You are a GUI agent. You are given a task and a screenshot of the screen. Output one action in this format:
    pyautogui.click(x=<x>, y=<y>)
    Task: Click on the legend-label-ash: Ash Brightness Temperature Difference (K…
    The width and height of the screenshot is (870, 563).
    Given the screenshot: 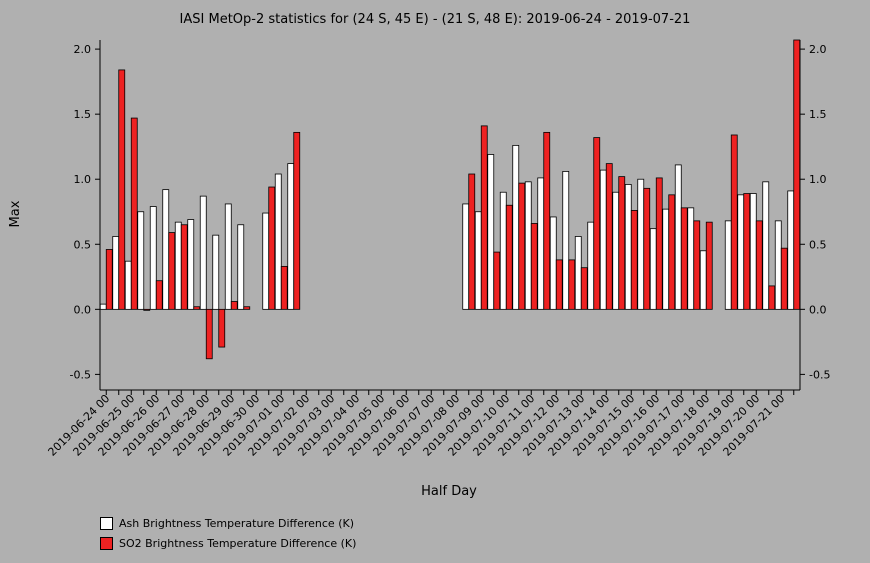 What is the action you would take?
    pyautogui.click(x=236, y=523)
    